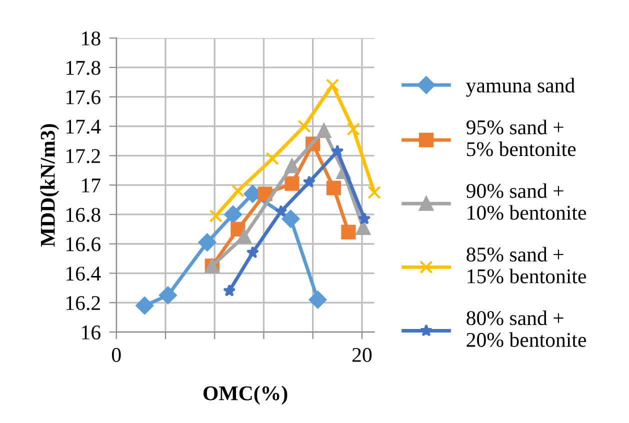 This screenshot has width=629, height=423. Describe the element at coordinates (246, 395) in the screenshot. I see `x-axis-title: OMC(%)` at that location.